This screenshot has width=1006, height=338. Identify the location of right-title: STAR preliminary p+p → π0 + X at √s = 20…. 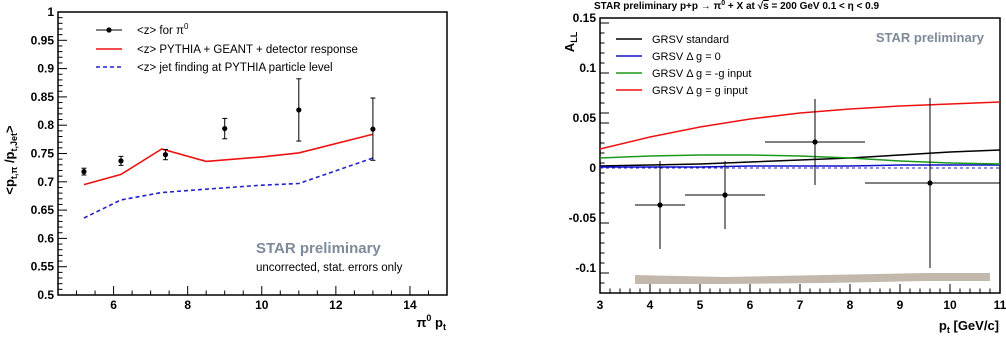
(736, 6).